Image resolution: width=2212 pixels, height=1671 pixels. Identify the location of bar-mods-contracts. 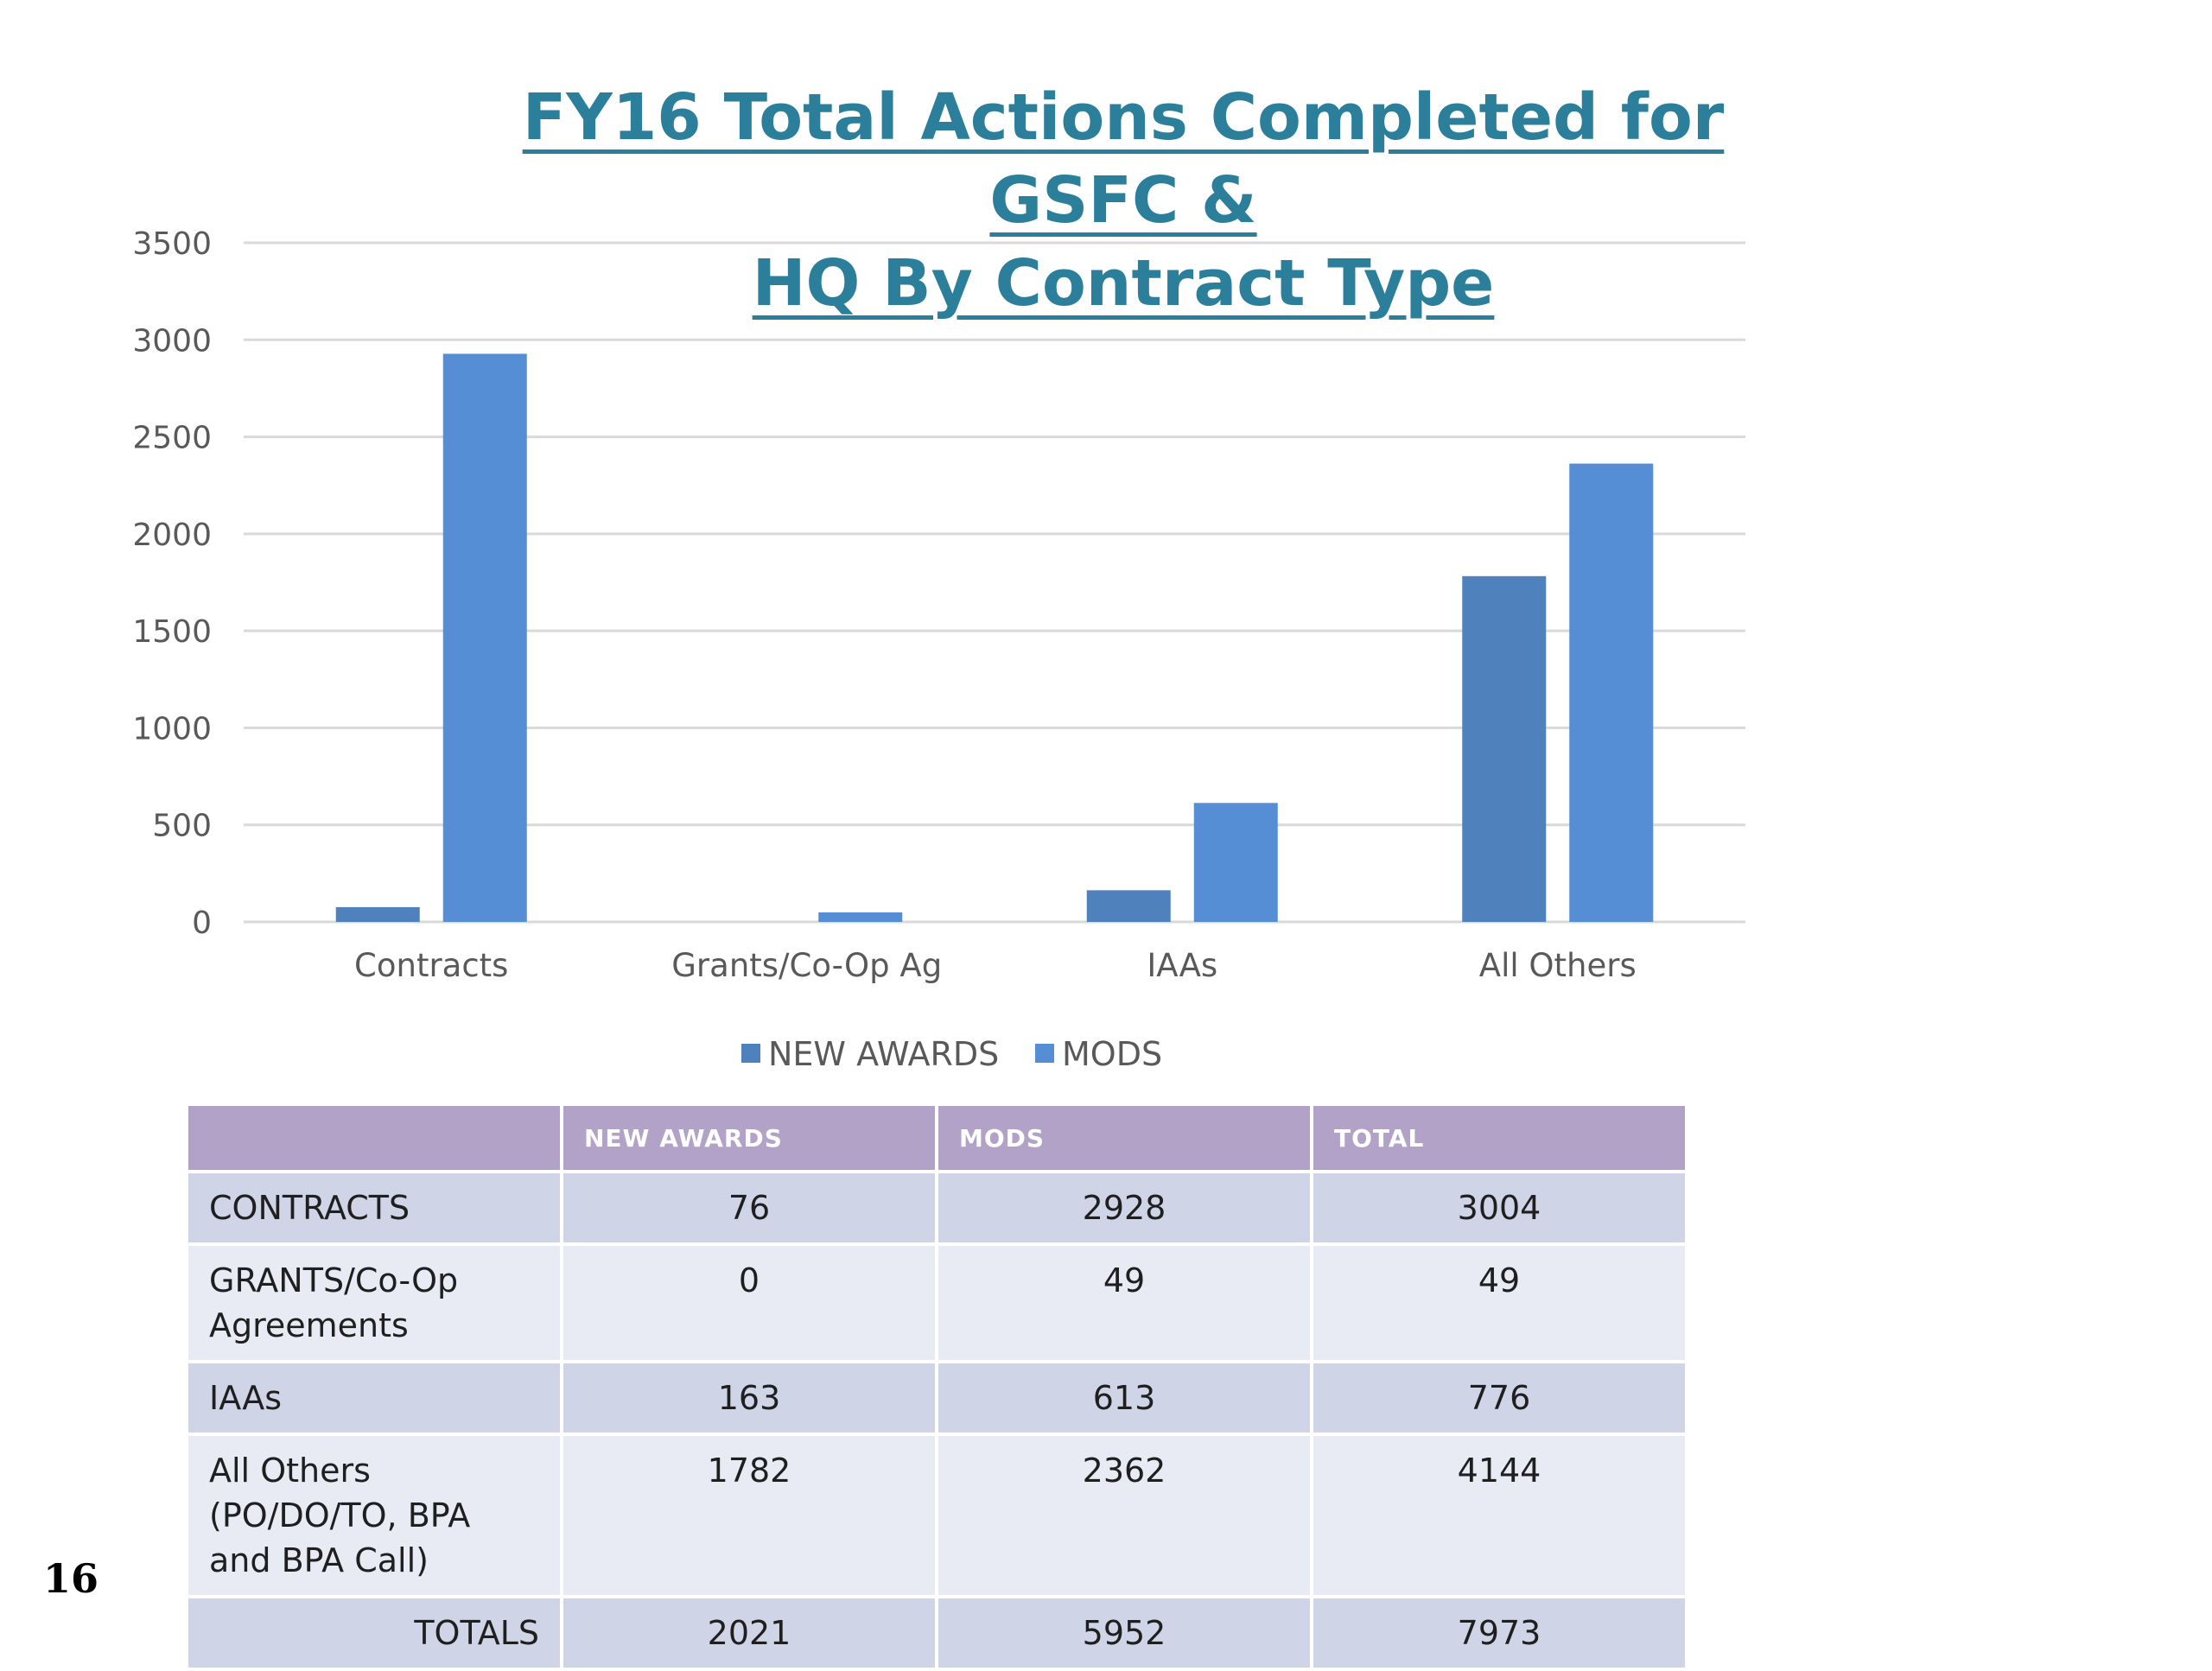
(484, 638).